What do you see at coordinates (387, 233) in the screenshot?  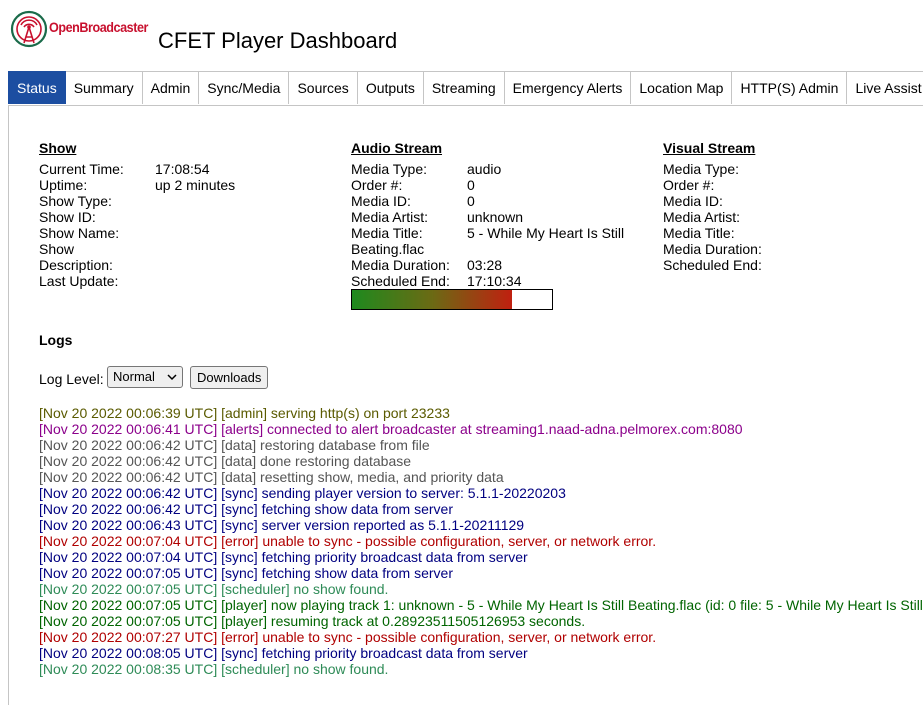 I see `audio-title-label: Media Title:` at bounding box center [387, 233].